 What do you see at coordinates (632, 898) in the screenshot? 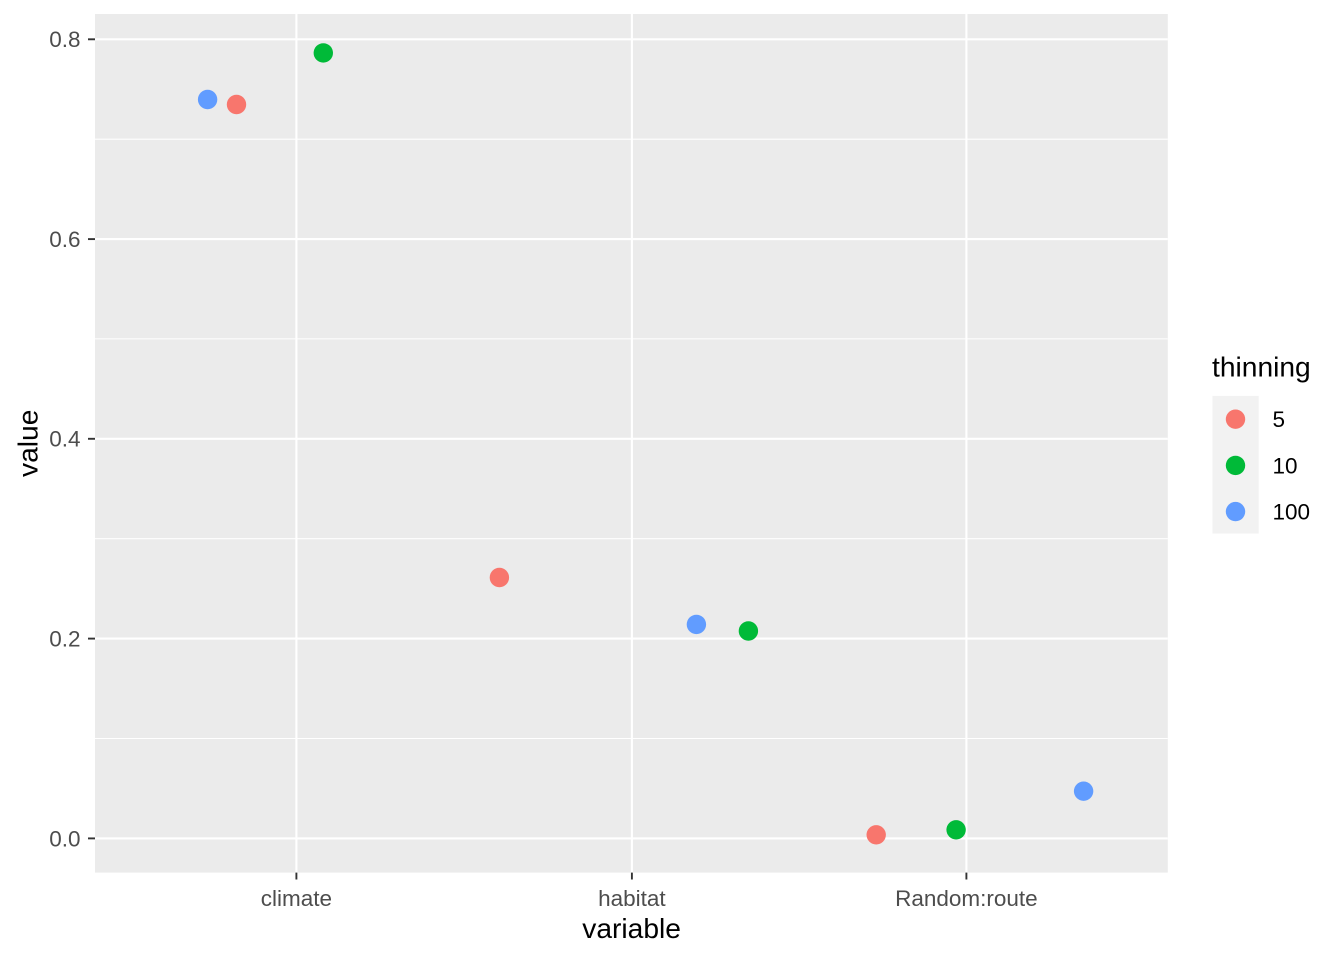
I see `svg-text: habitat` at bounding box center [632, 898].